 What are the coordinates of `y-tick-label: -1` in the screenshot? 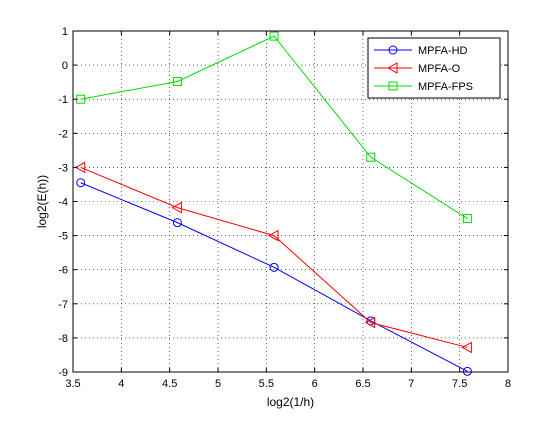 It's located at (63, 100).